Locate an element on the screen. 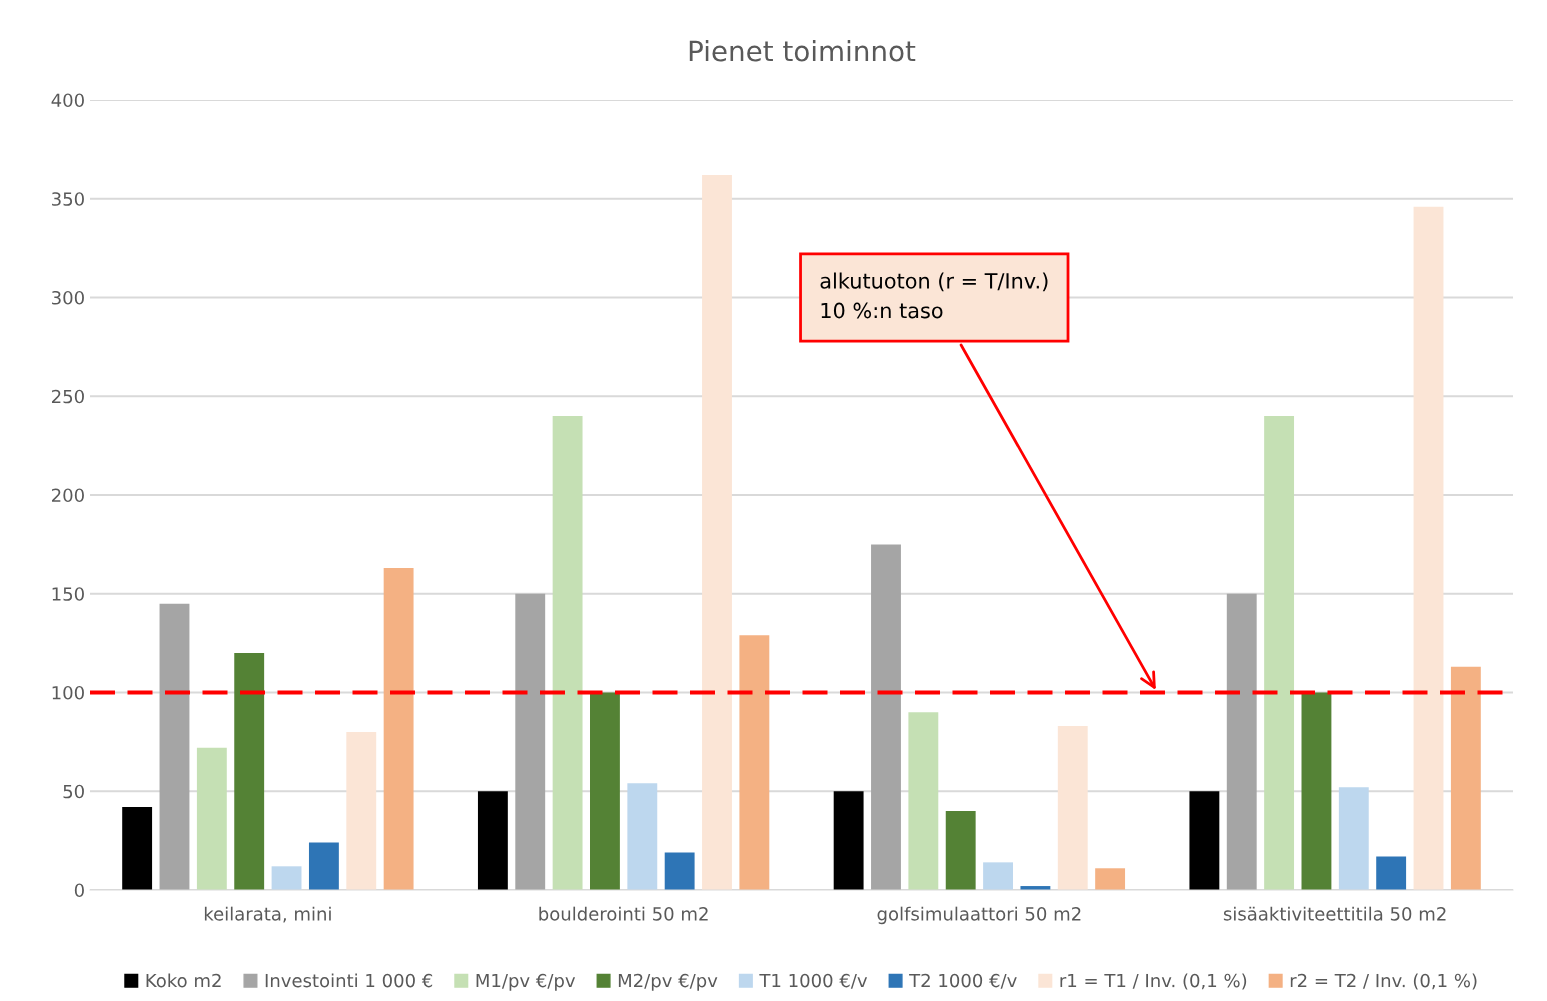 This screenshot has width=1547, height=1001. y-tick-label: 50 is located at coordinates (73, 791).